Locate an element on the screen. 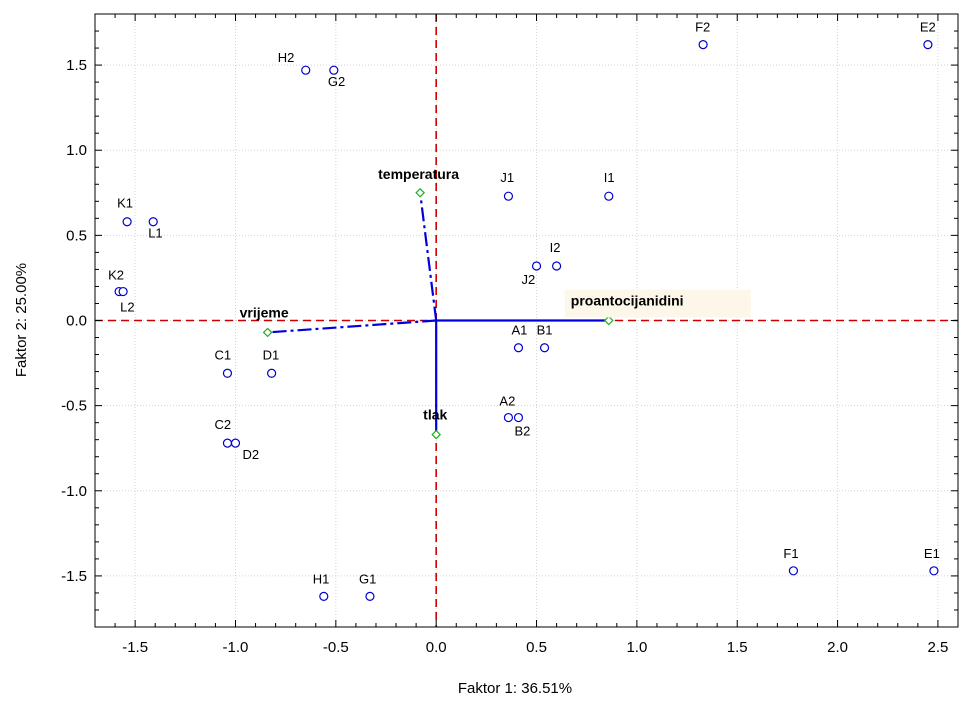 The height and width of the screenshot is (705, 965). y-tick-label: -1.0 is located at coordinates (74, 491).